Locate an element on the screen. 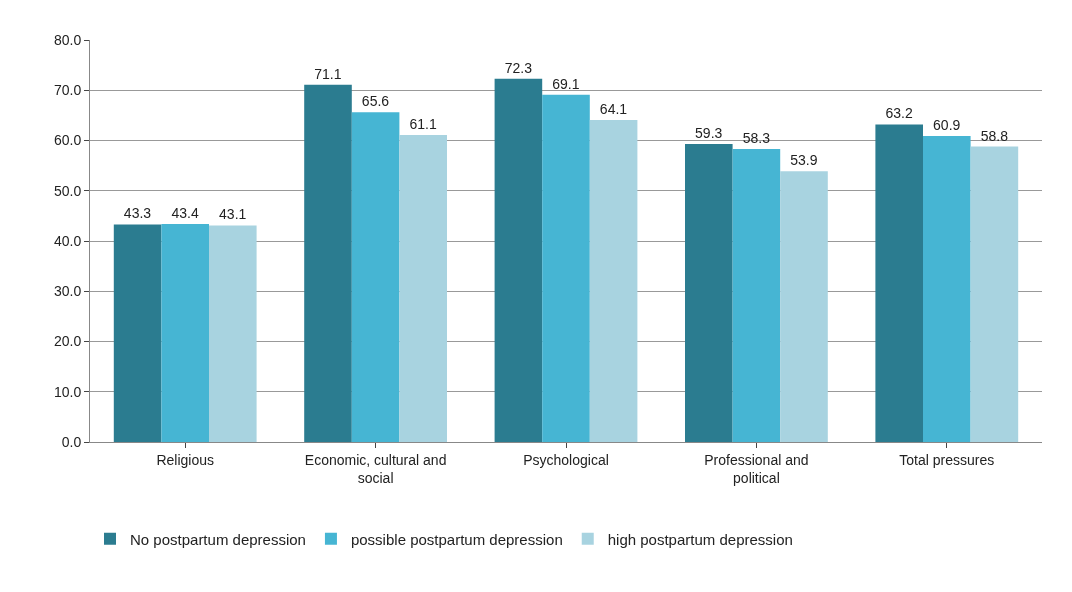  data-label: 58.3 is located at coordinates (756, 138).